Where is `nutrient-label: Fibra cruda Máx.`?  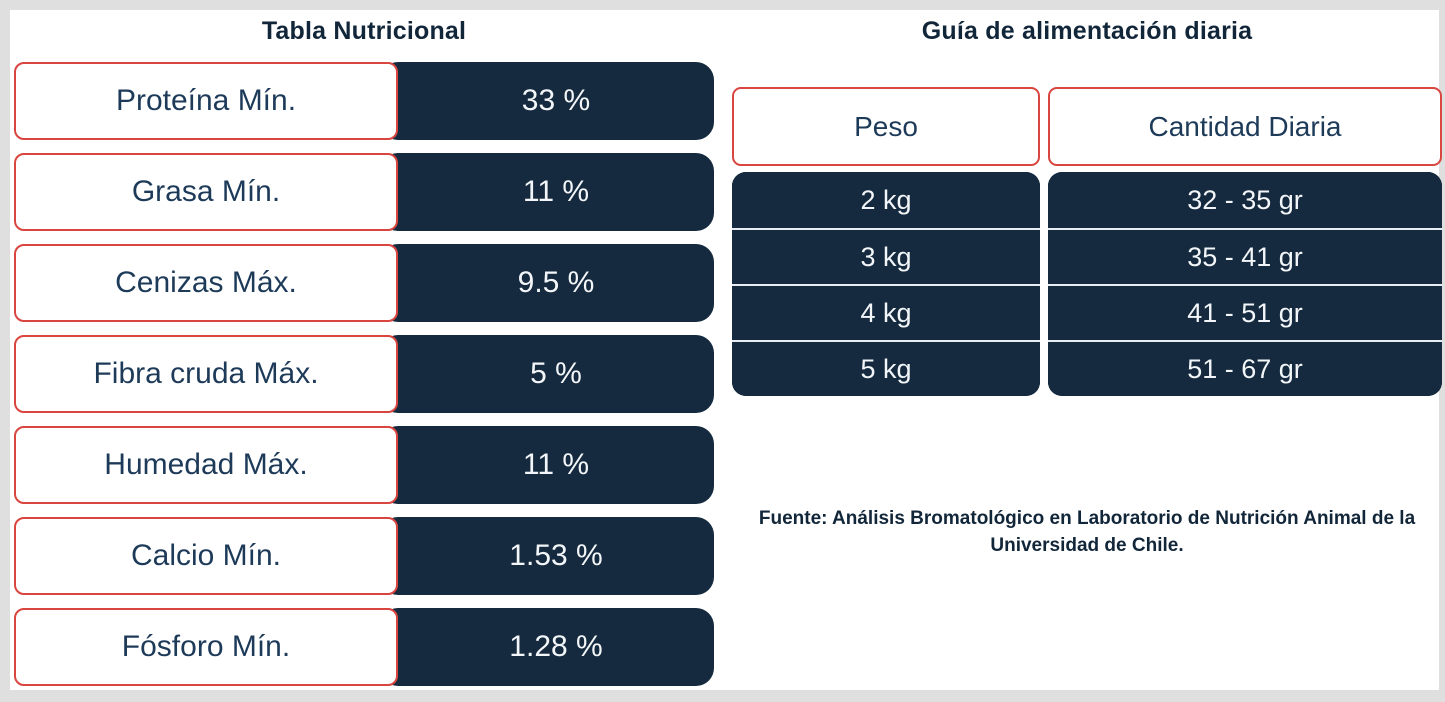
nutrient-label: Fibra cruda Máx. is located at coordinates (206, 374).